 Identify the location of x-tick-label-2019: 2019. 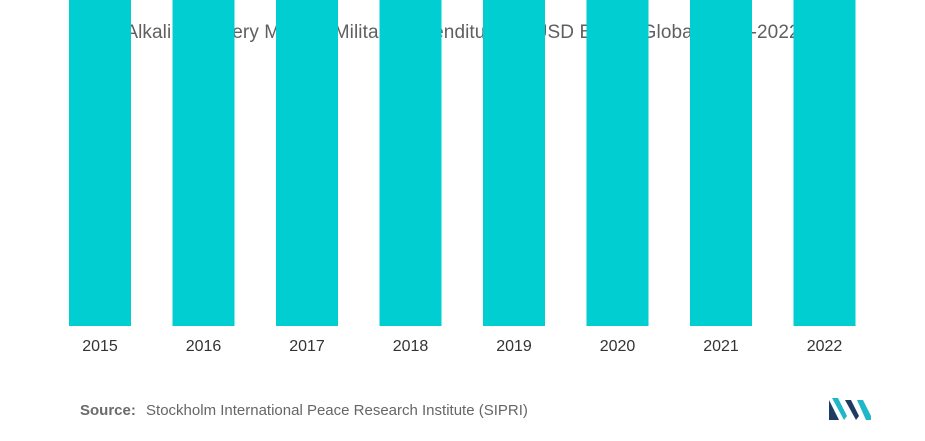
(514, 346).